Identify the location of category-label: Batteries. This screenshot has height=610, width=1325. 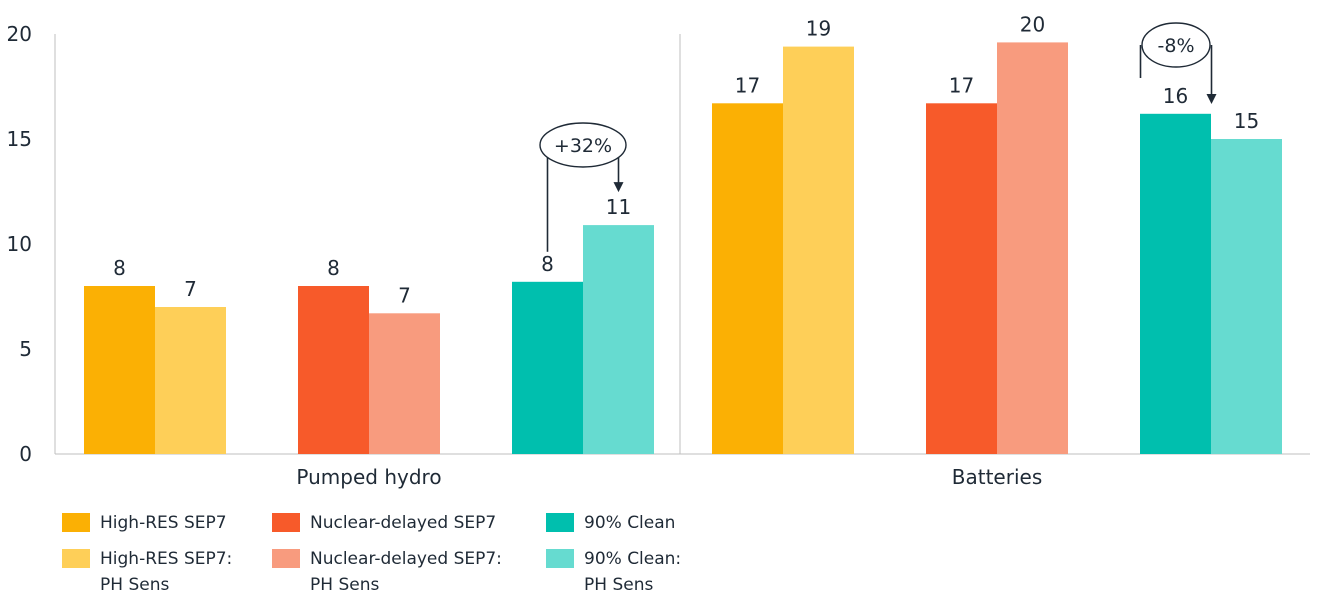
(997, 477).